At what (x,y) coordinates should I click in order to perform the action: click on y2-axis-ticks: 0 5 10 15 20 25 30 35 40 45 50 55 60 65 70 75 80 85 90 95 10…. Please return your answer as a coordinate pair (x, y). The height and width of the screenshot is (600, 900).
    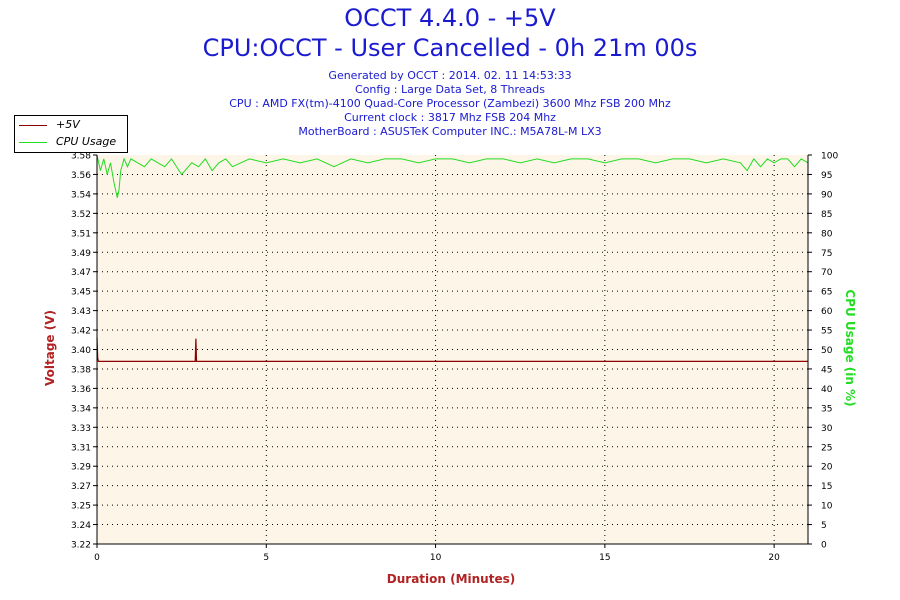
    Looking at the image, I should click on (823, 351).